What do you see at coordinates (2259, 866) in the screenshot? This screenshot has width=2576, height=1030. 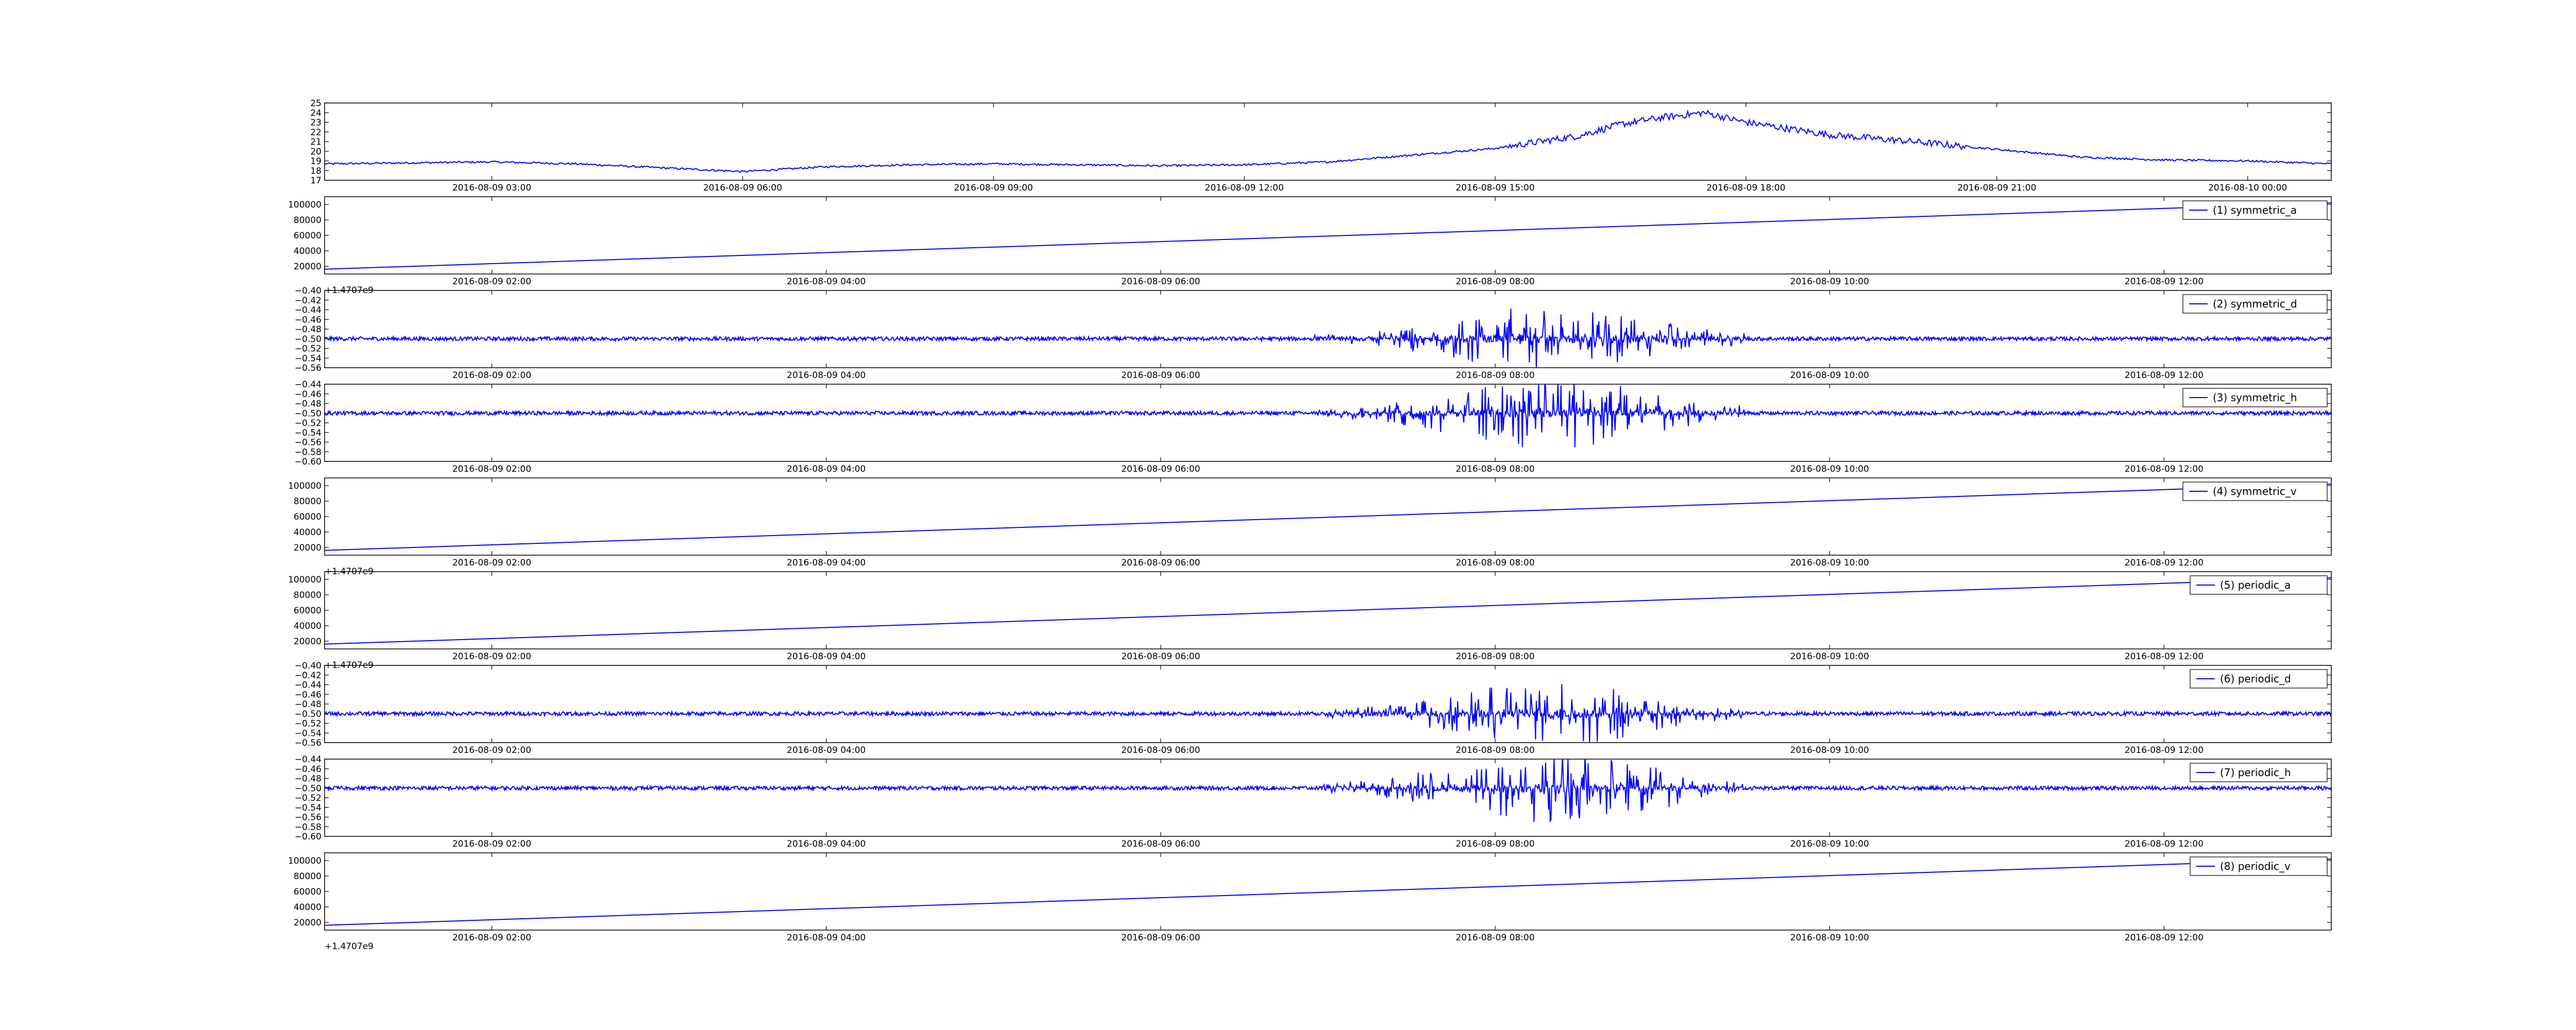 I see `legend: (8) periodic_v` at bounding box center [2259, 866].